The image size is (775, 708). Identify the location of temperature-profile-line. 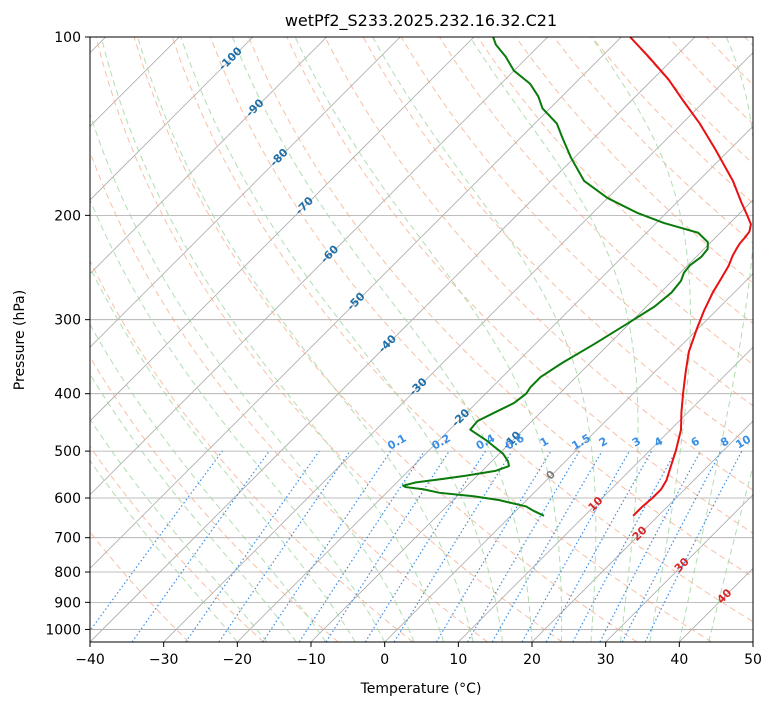
(690, 277).